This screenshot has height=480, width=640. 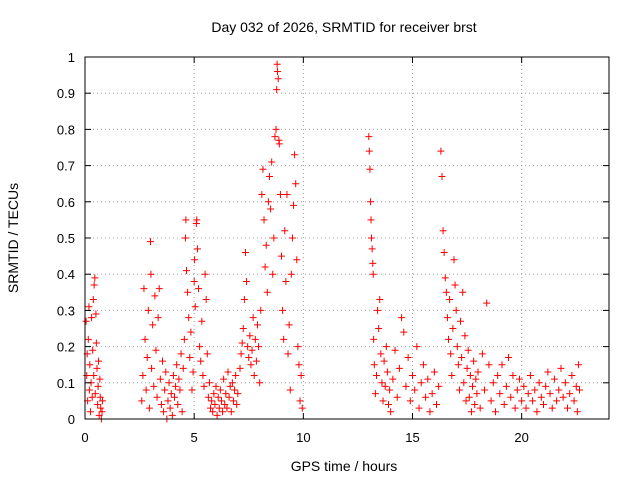 What do you see at coordinates (344, 466) in the screenshot?
I see `x-axis-title: GPS time / hours` at bounding box center [344, 466].